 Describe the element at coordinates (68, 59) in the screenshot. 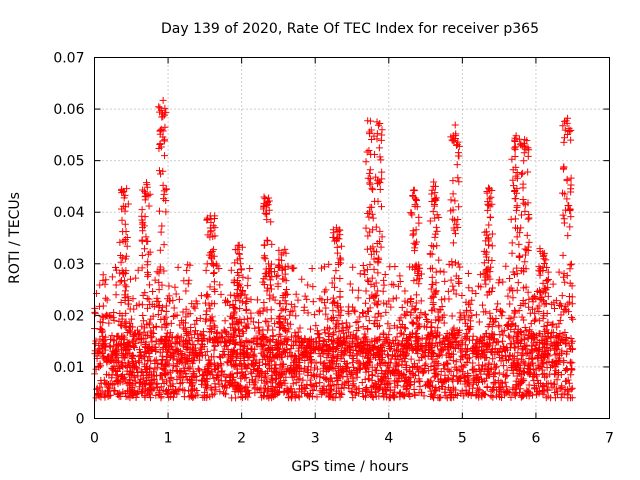

I see `y-tick-label: 0.07` at that location.